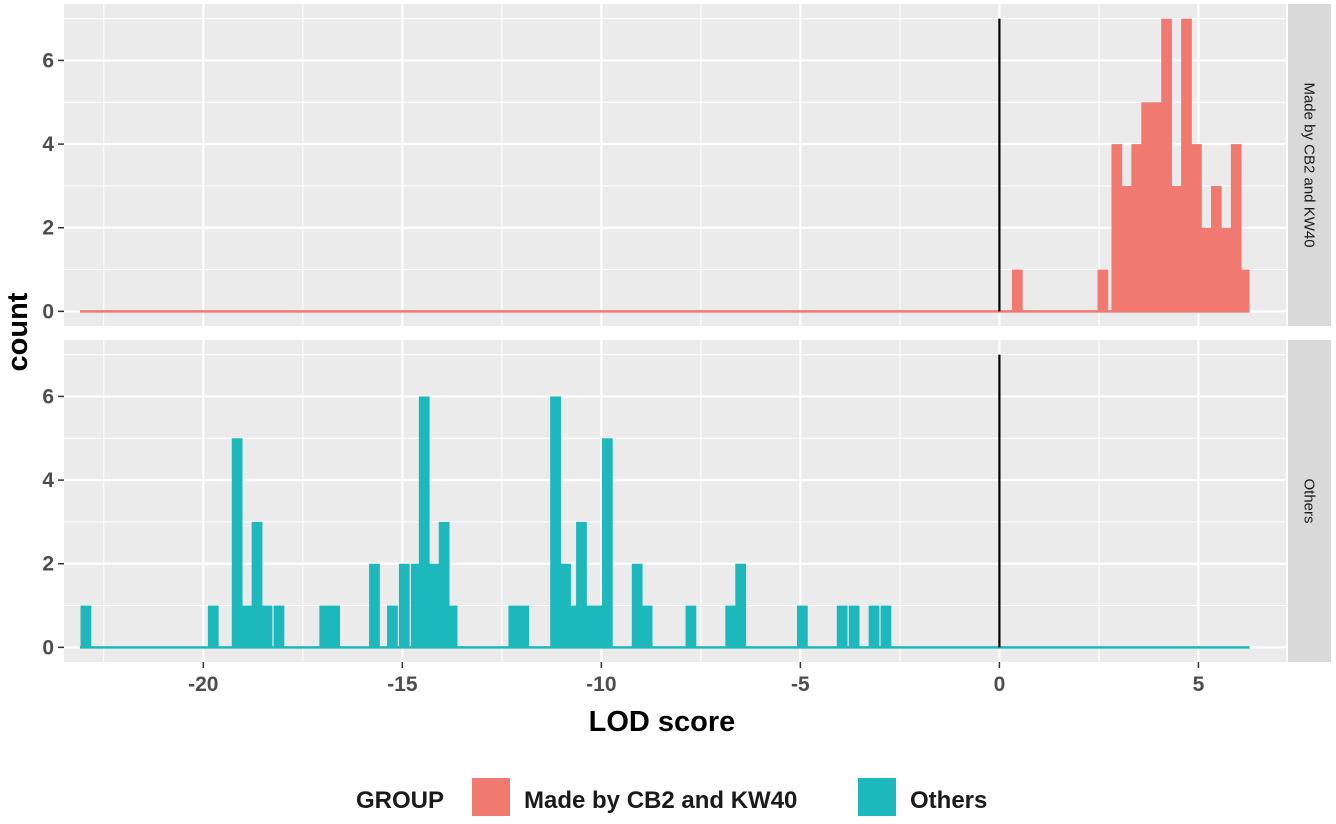 Image resolution: width=1336 pixels, height=824 pixels. I want to click on legend-label-made-by-cb2-kw40: Made by CB2 and KW40, so click(660, 800).